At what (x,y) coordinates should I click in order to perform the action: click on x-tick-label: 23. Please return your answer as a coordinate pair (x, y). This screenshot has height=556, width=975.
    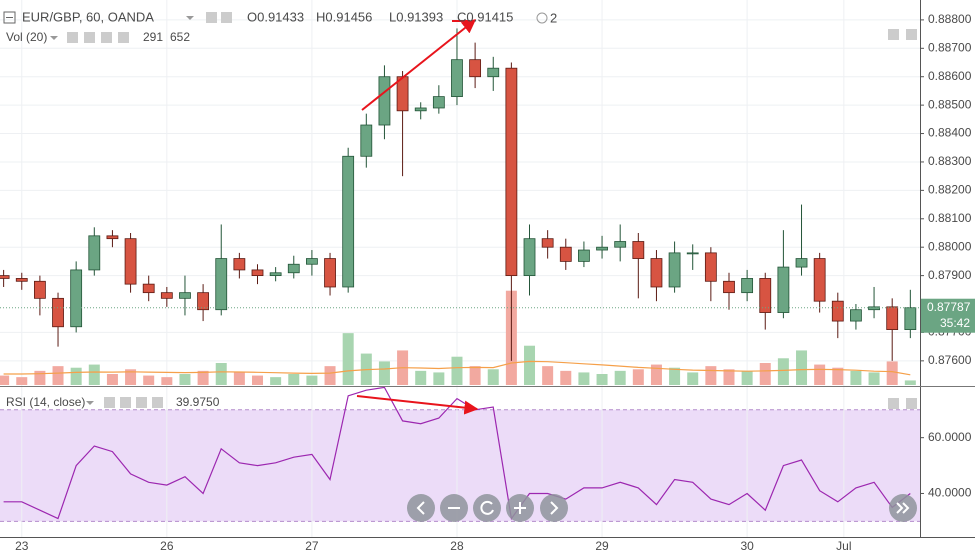
    Looking at the image, I should click on (22, 546).